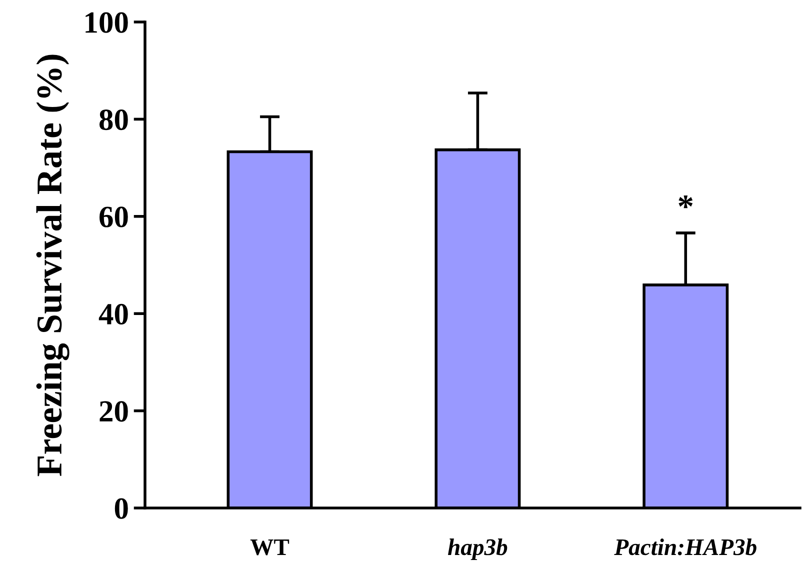  What do you see at coordinates (113, 314) in the screenshot?
I see `y-tick-label: 40` at bounding box center [113, 314].